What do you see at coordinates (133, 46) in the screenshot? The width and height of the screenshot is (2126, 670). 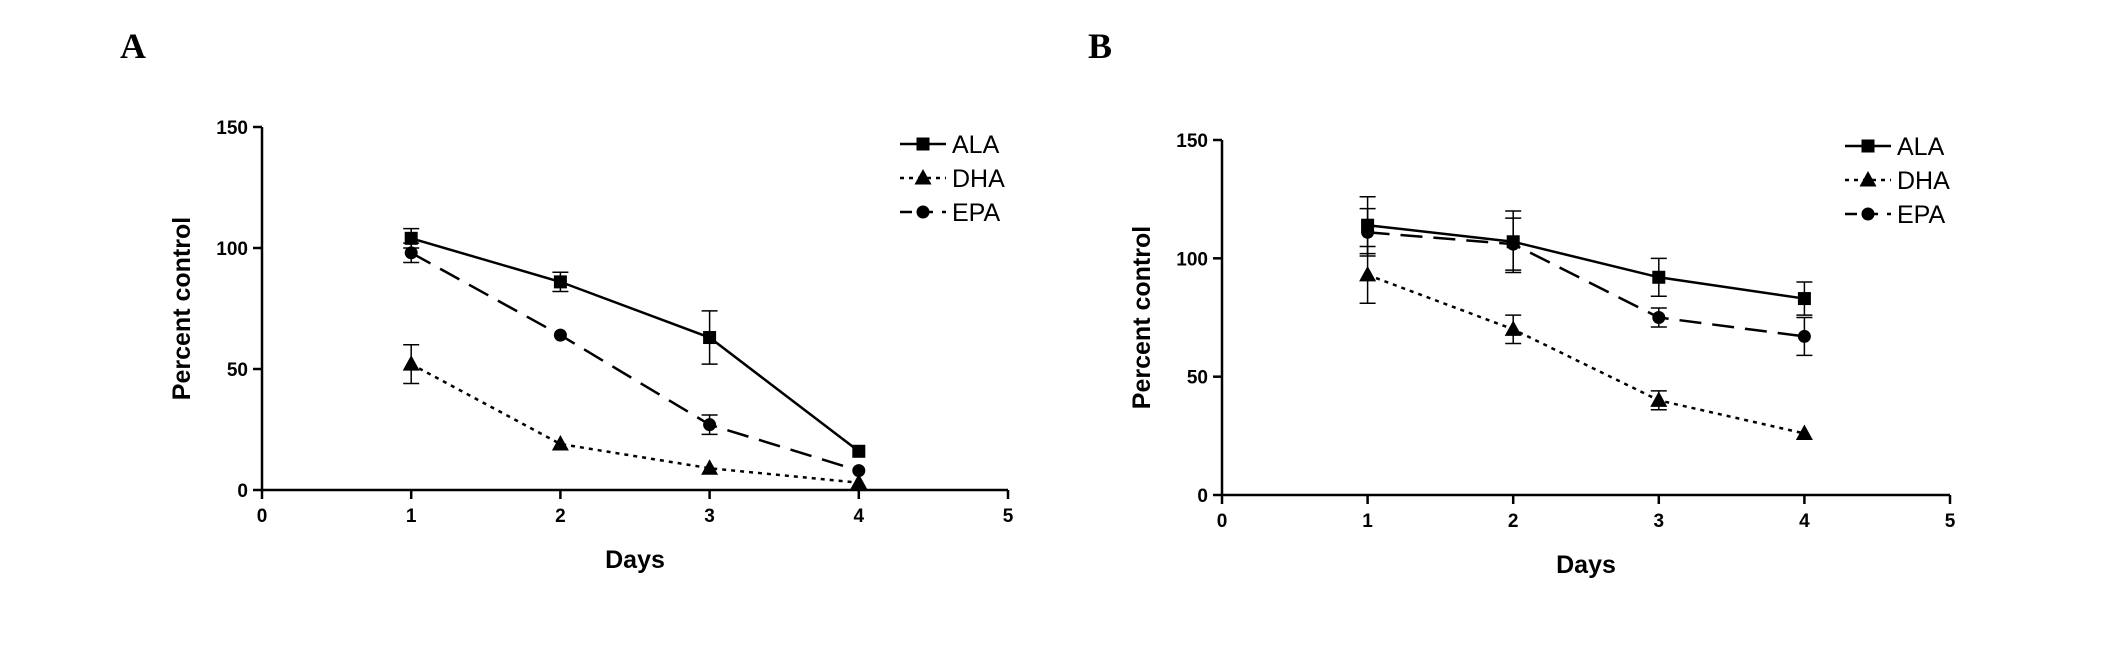 I see `panel-label: A` at bounding box center [133, 46].